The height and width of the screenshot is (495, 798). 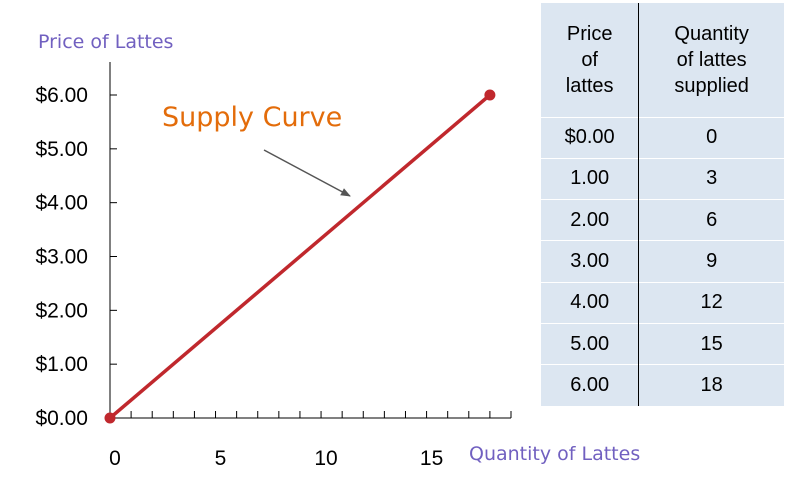 I want to click on quantity-cell: 9, so click(x=711, y=261).